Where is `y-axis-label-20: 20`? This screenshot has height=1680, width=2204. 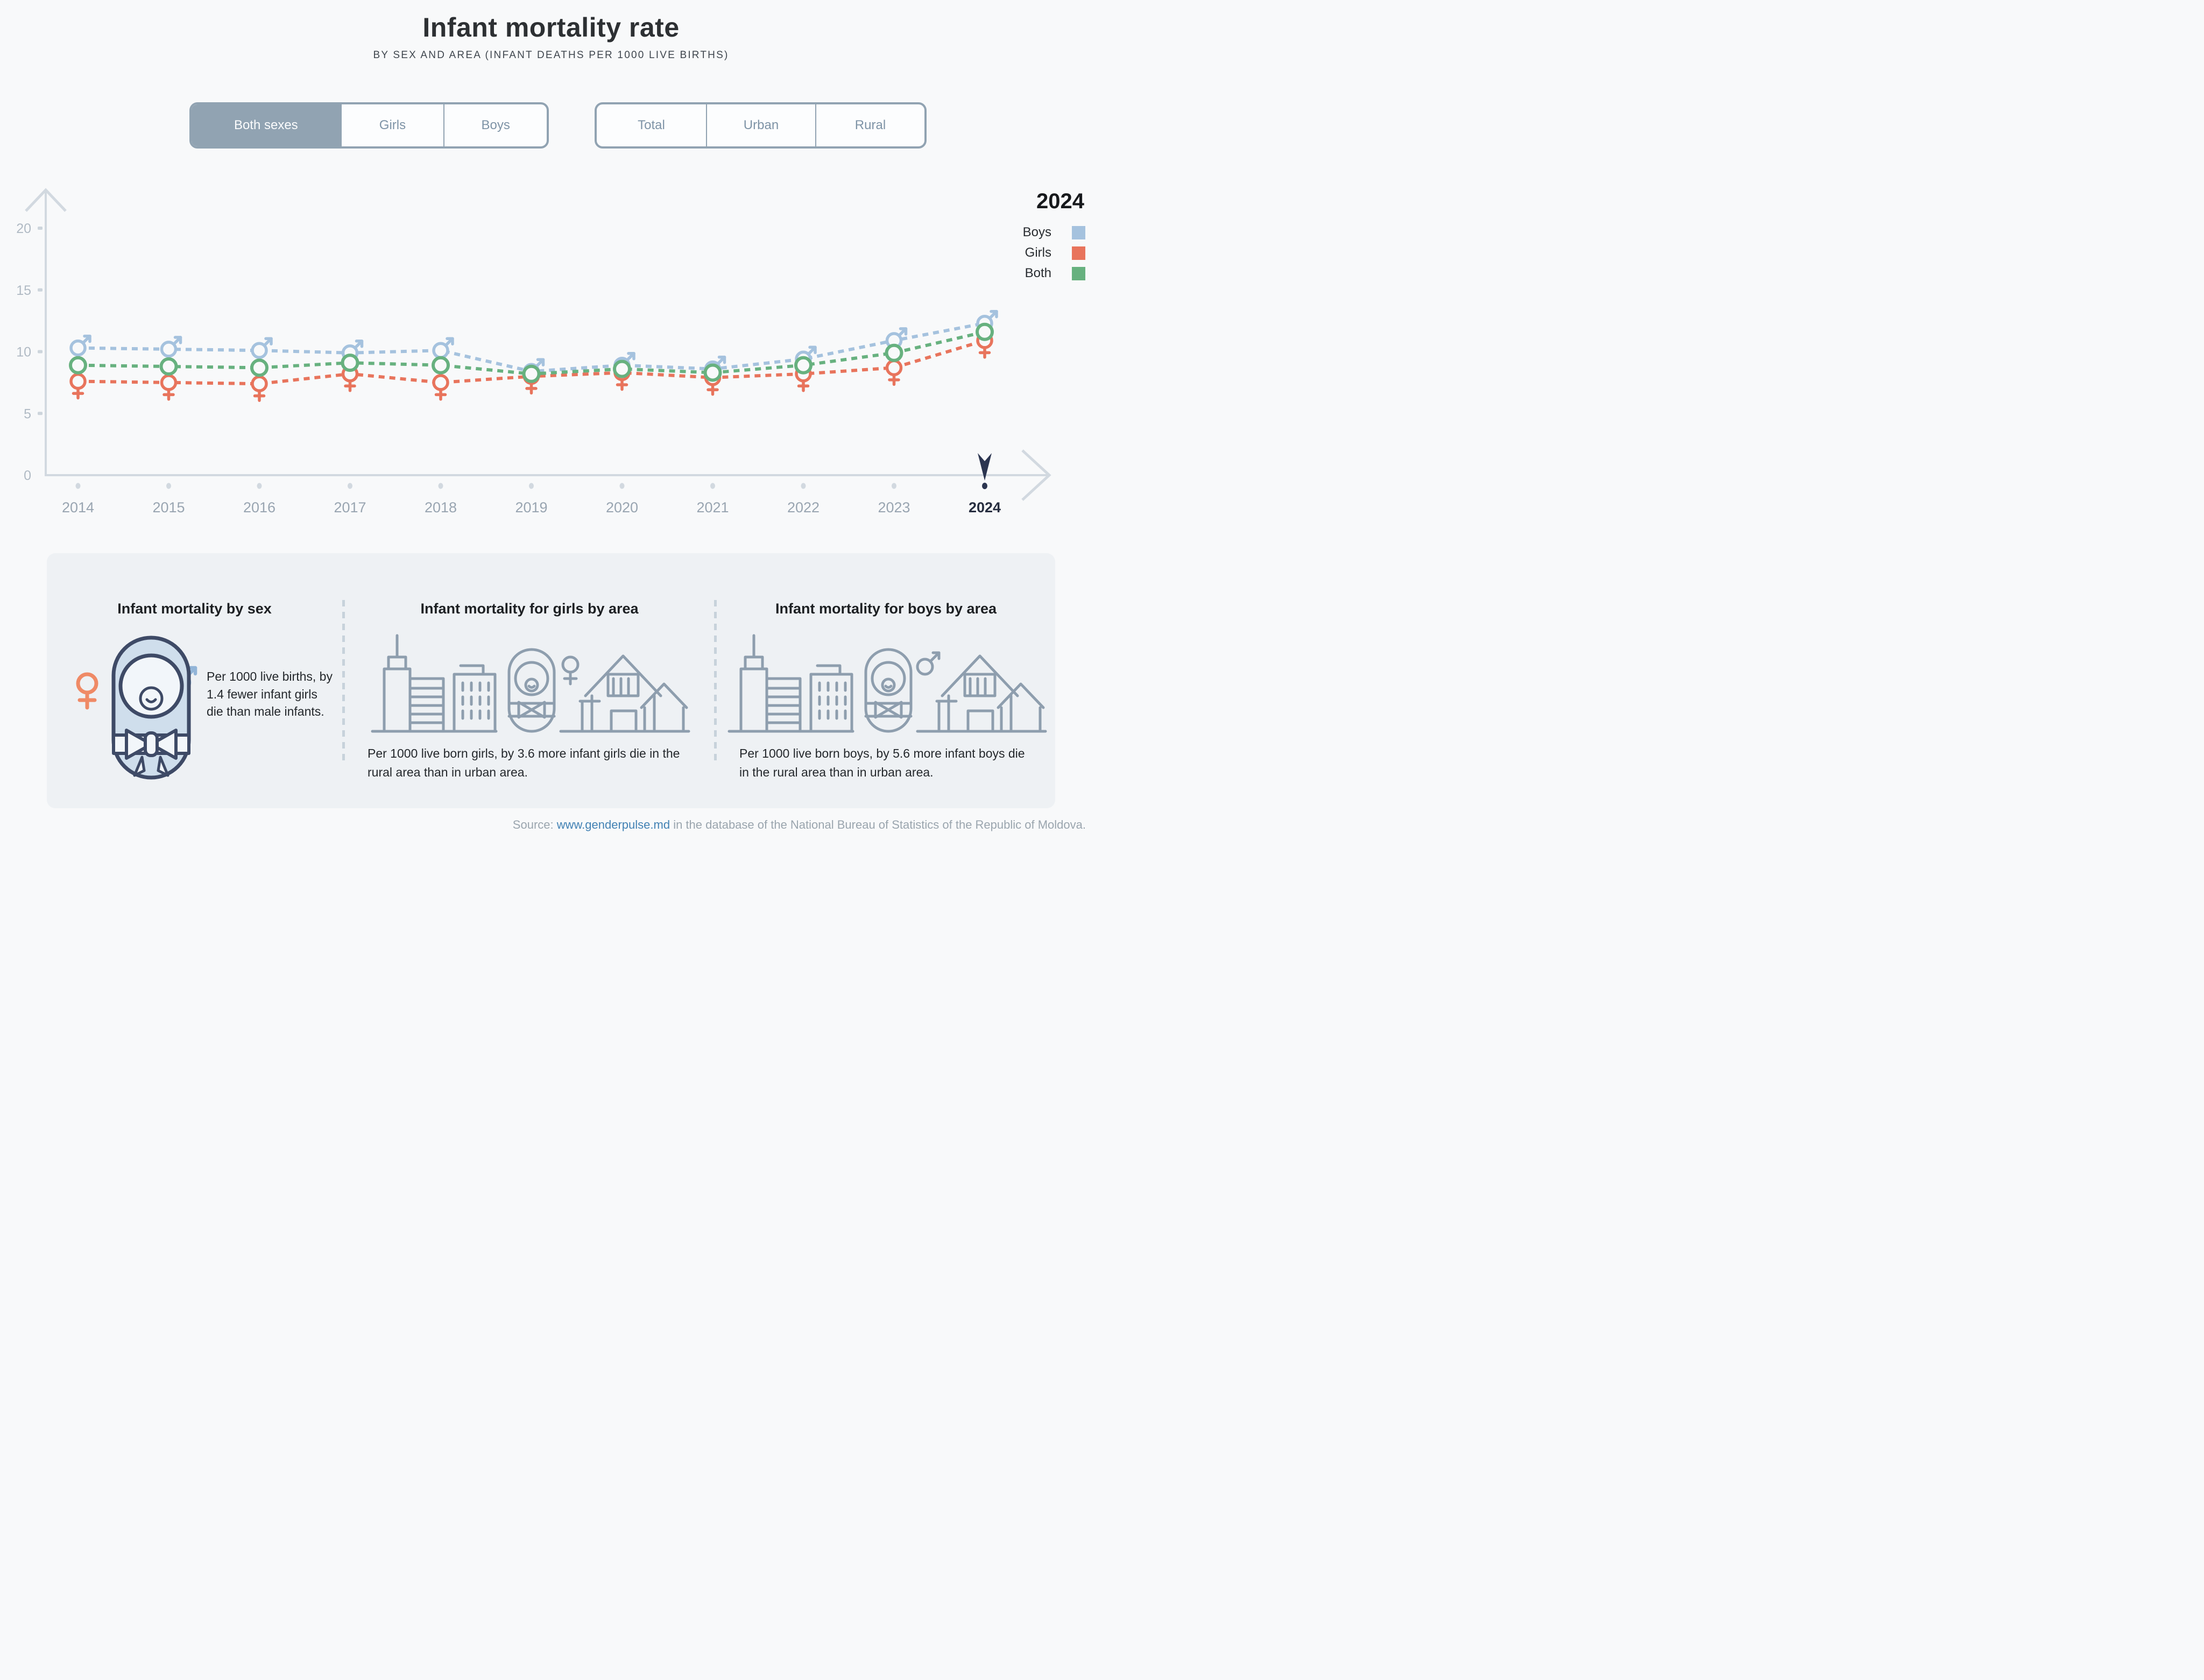
y-axis-label-20: 20 is located at coordinates (23, 228).